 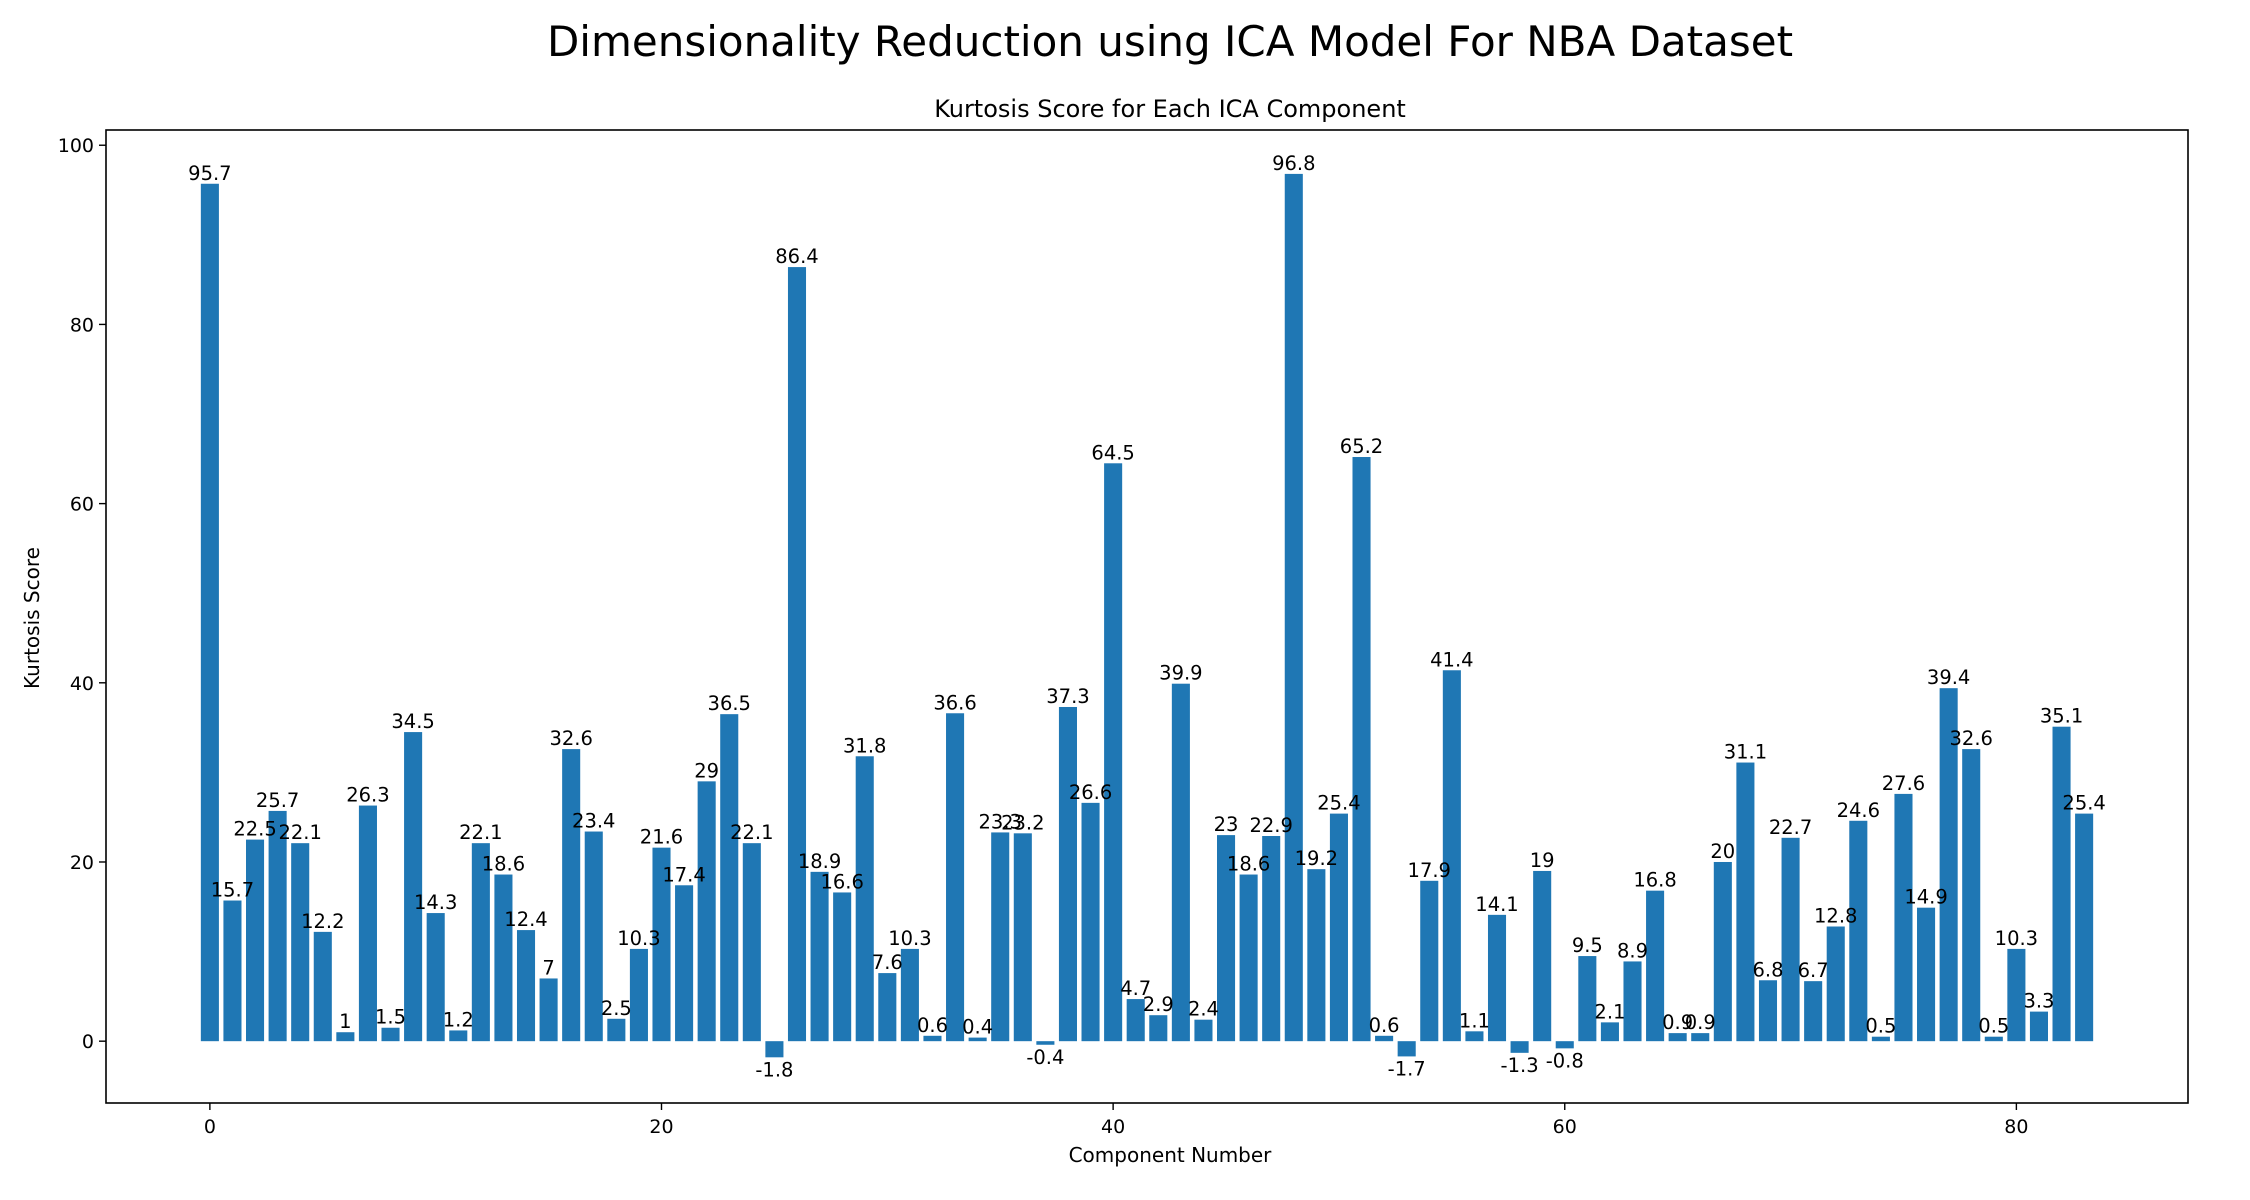 What do you see at coordinates (1180, 673) in the screenshot?
I see `bar-label-43: 39.9` at bounding box center [1180, 673].